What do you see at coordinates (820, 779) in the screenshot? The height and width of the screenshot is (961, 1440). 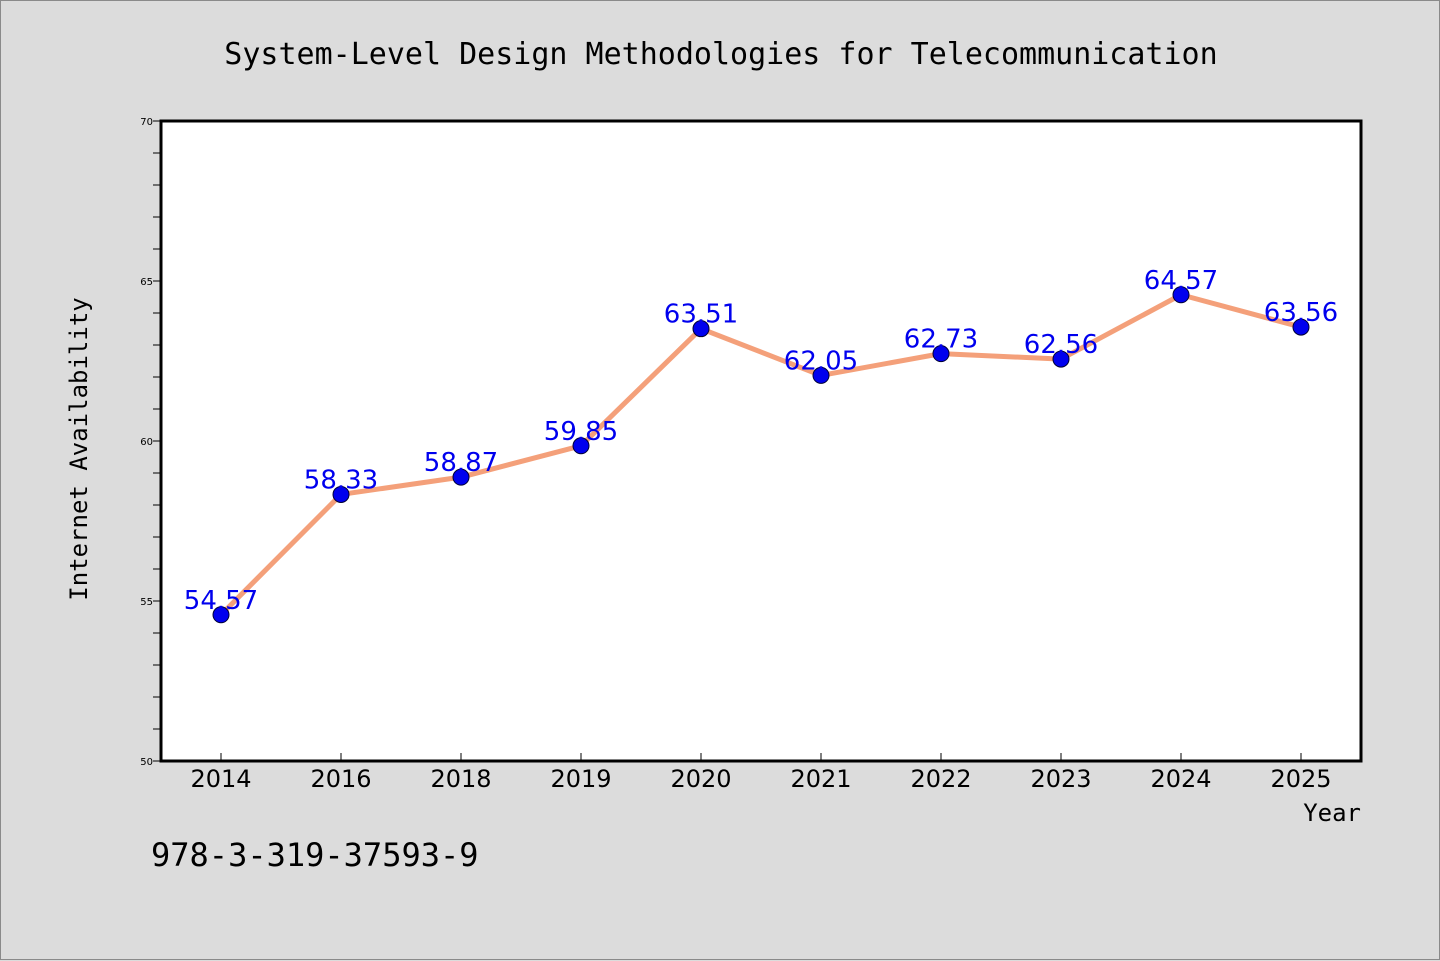 I see `x-tick-label: 2021` at bounding box center [820, 779].